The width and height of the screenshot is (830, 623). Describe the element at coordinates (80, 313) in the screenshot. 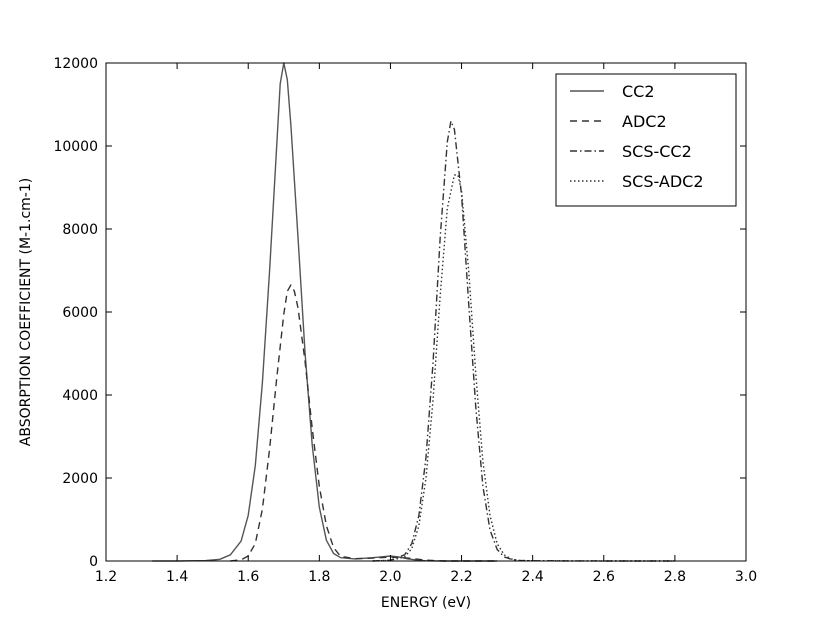

I see `y-tick-label: 6000` at that location.